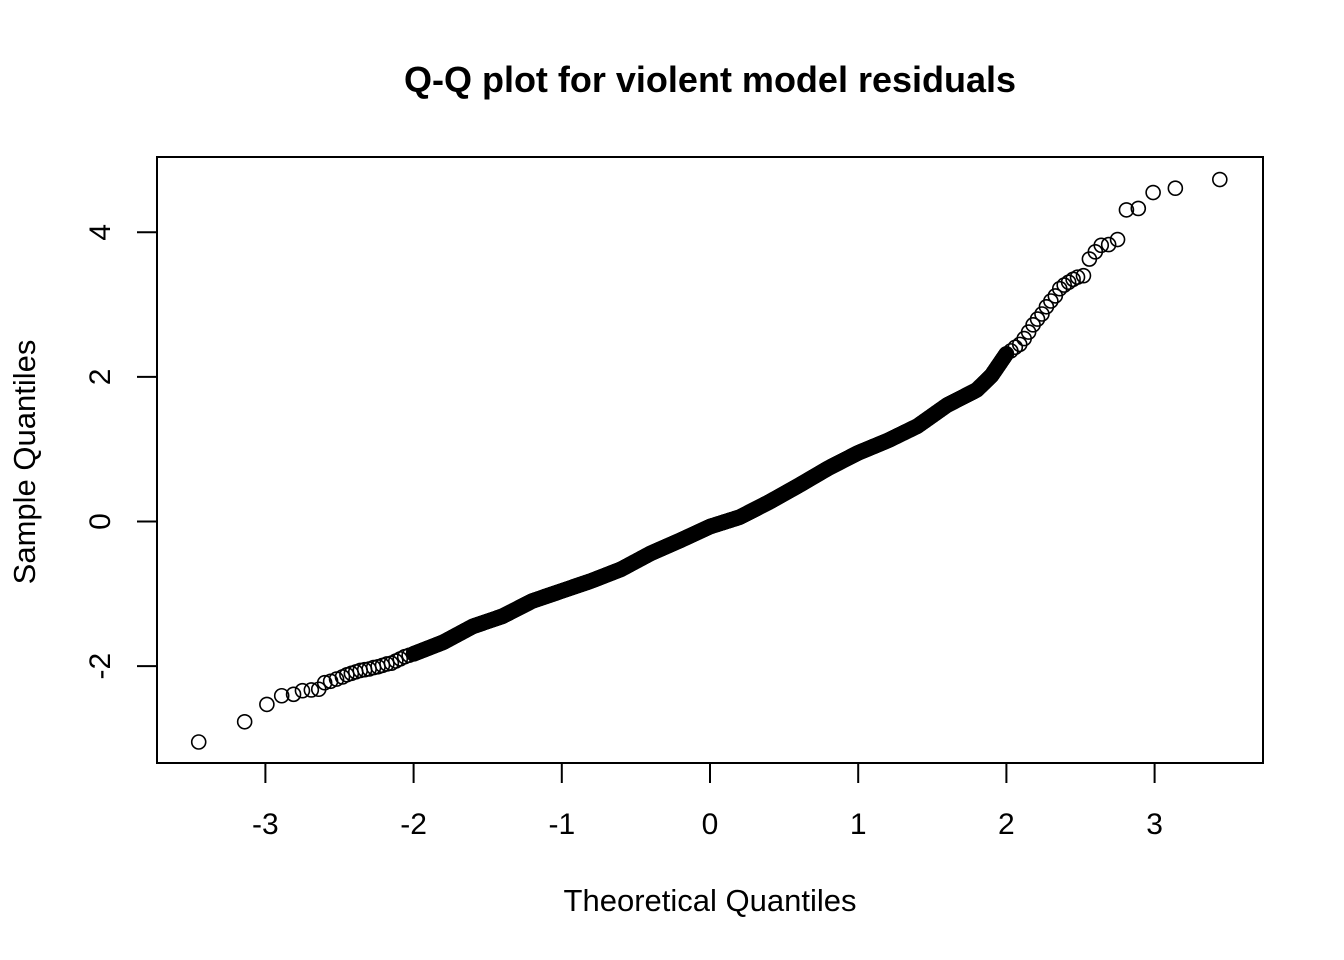 Image resolution: width=1344 pixels, height=960 pixels. What do you see at coordinates (100, 377) in the screenshot?
I see `y-tick-label: 2` at bounding box center [100, 377].